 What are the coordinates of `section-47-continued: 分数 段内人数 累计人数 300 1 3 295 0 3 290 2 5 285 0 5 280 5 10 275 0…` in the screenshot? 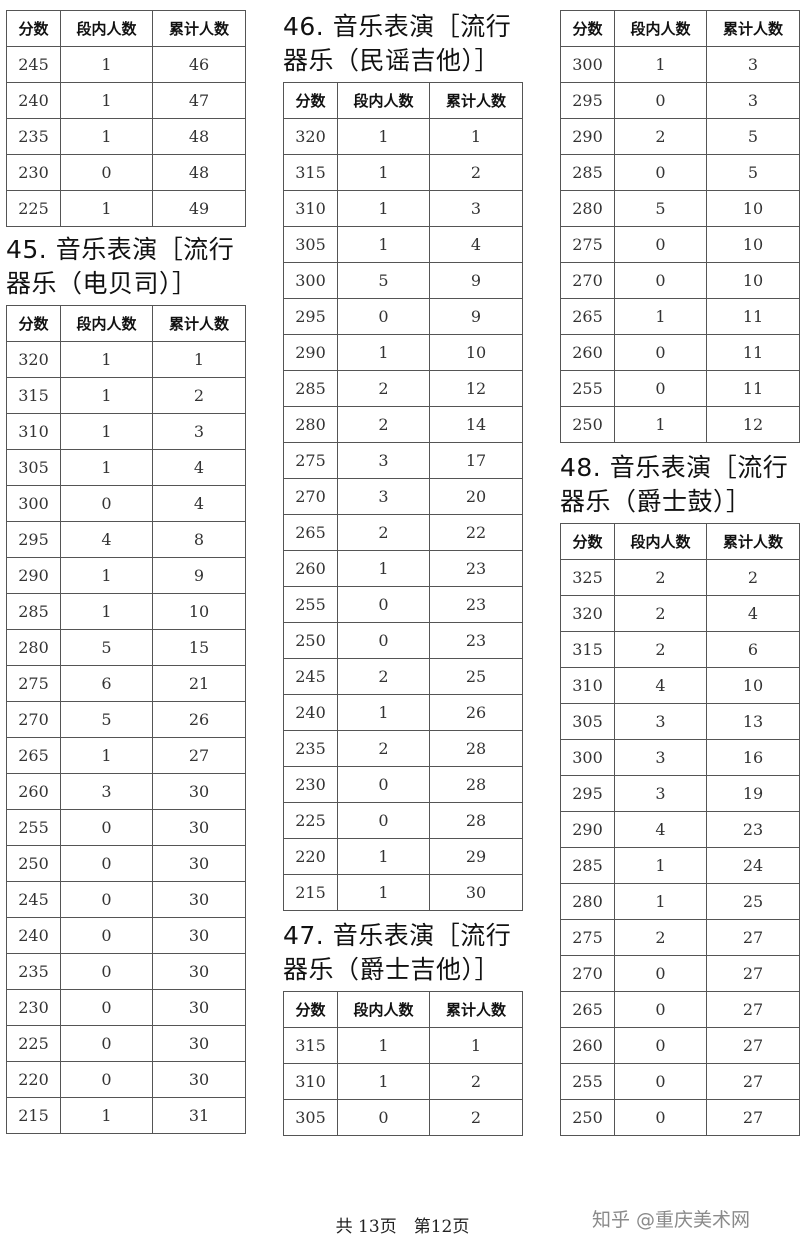 It's located at (680, 226).